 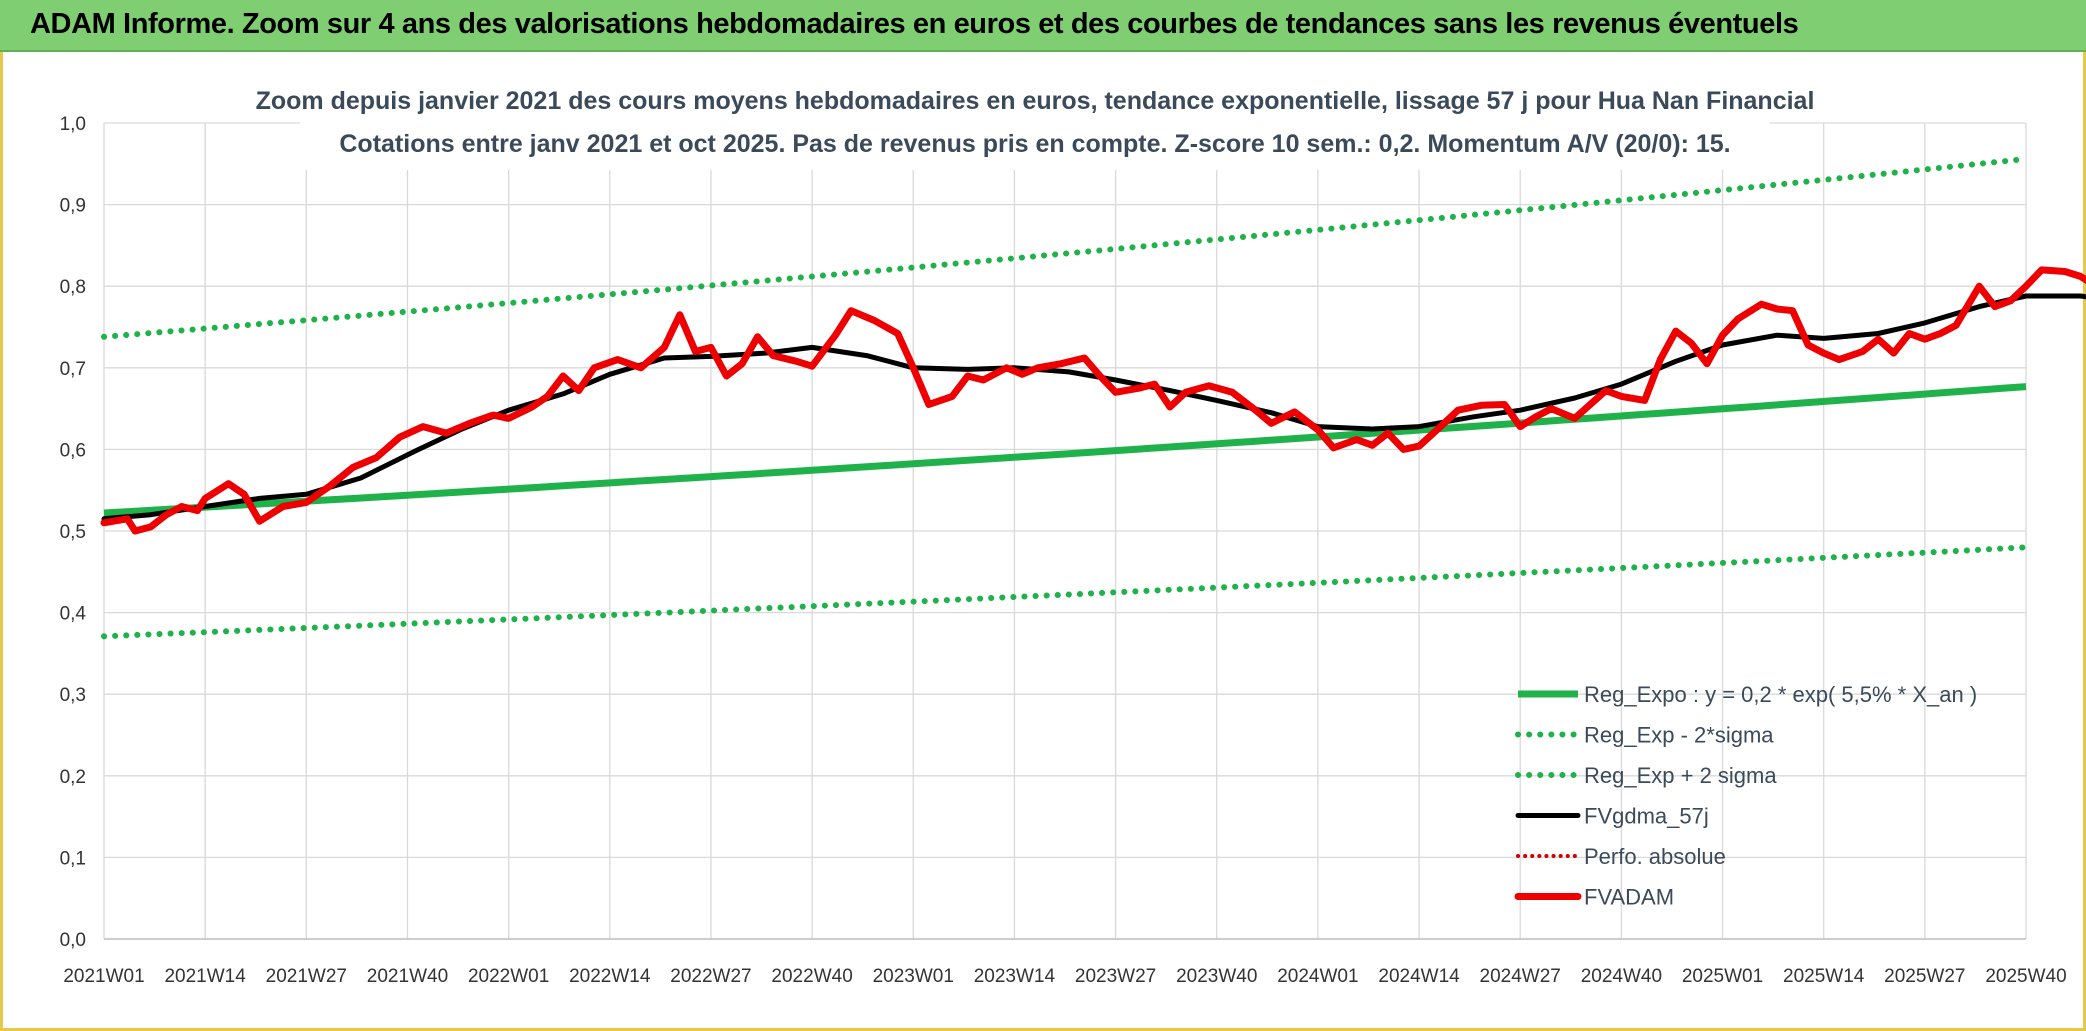 What do you see at coordinates (710, 976) in the screenshot?
I see `x-tick-label: 2022W27` at bounding box center [710, 976].